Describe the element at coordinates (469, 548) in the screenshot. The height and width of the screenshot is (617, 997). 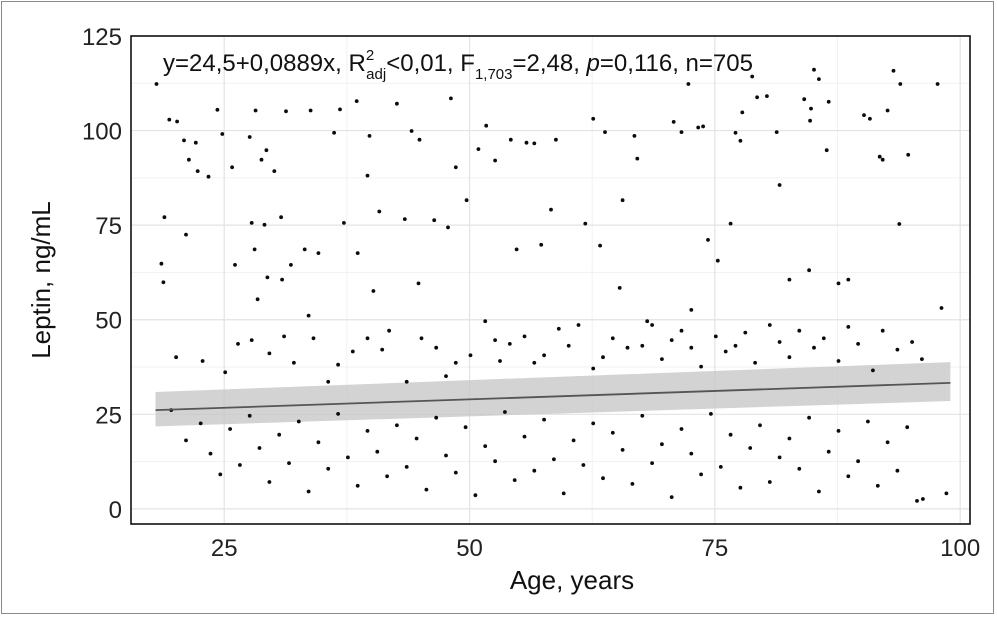
I see `x-tick-label: 50` at that location.